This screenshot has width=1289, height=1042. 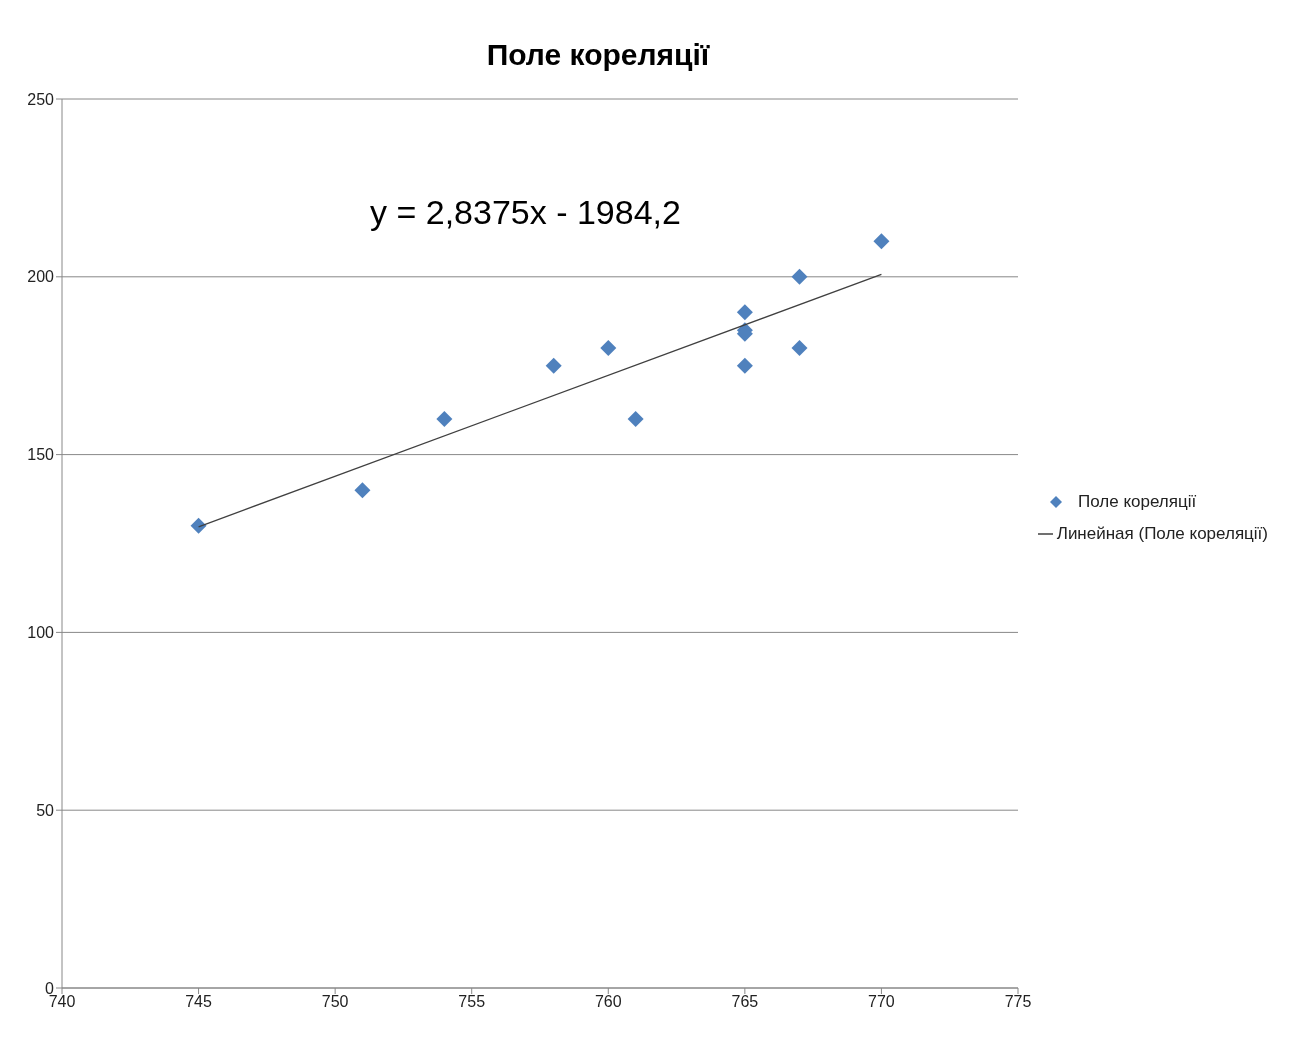 What do you see at coordinates (1018, 1002) in the screenshot?
I see `x-tick-label: 775` at bounding box center [1018, 1002].